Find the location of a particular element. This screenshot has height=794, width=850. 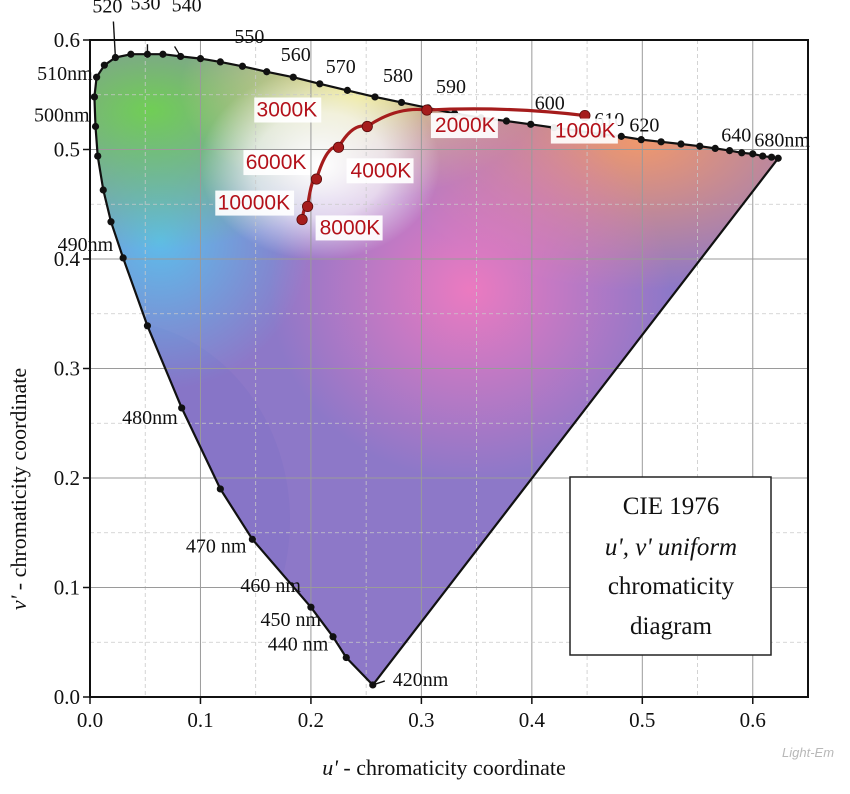

legend-line-4: diagram is located at coordinates (671, 626).